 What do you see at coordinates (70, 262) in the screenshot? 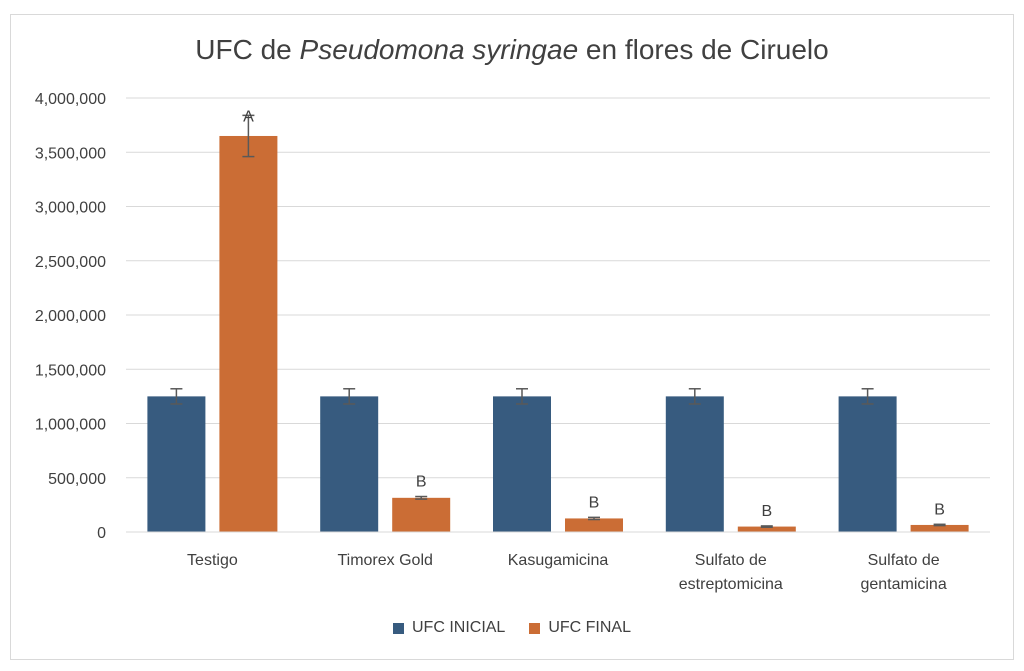
I see `y-tick-label: 2,500,000` at bounding box center [70, 262].